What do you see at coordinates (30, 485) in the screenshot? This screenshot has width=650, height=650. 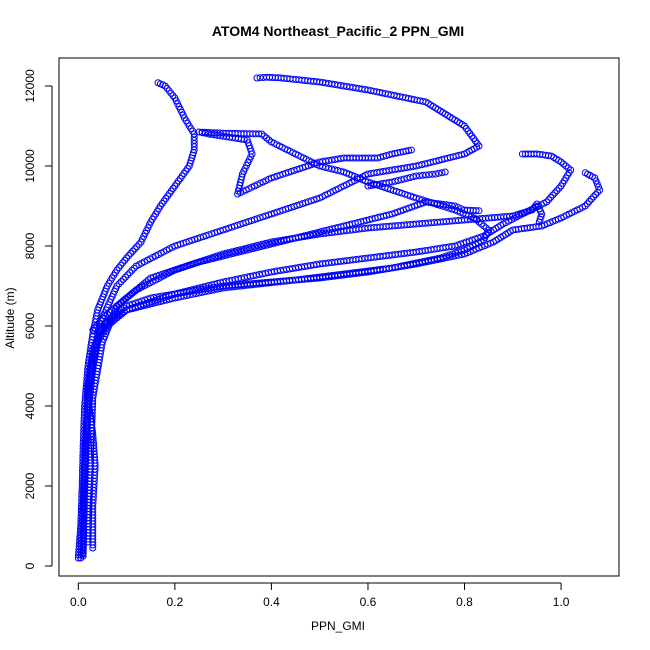 I see `y-tick-label: 2000` at bounding box center [30, 485].